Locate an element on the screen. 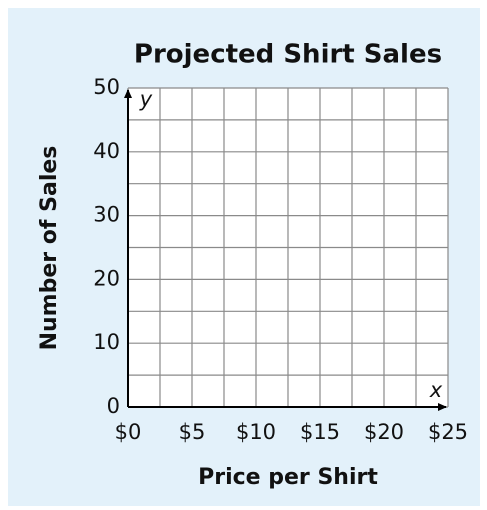  y-axis-label: Number of Sales is located at coordinates (49, 248).